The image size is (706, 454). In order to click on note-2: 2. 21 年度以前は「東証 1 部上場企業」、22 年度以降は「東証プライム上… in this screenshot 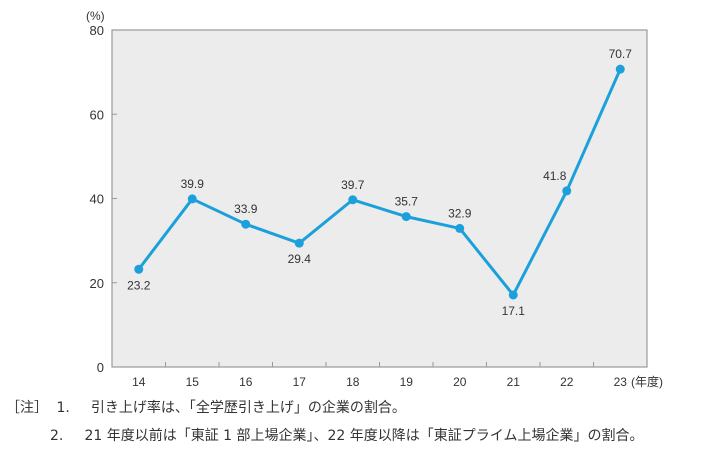, I will do `click(347, 435)`.